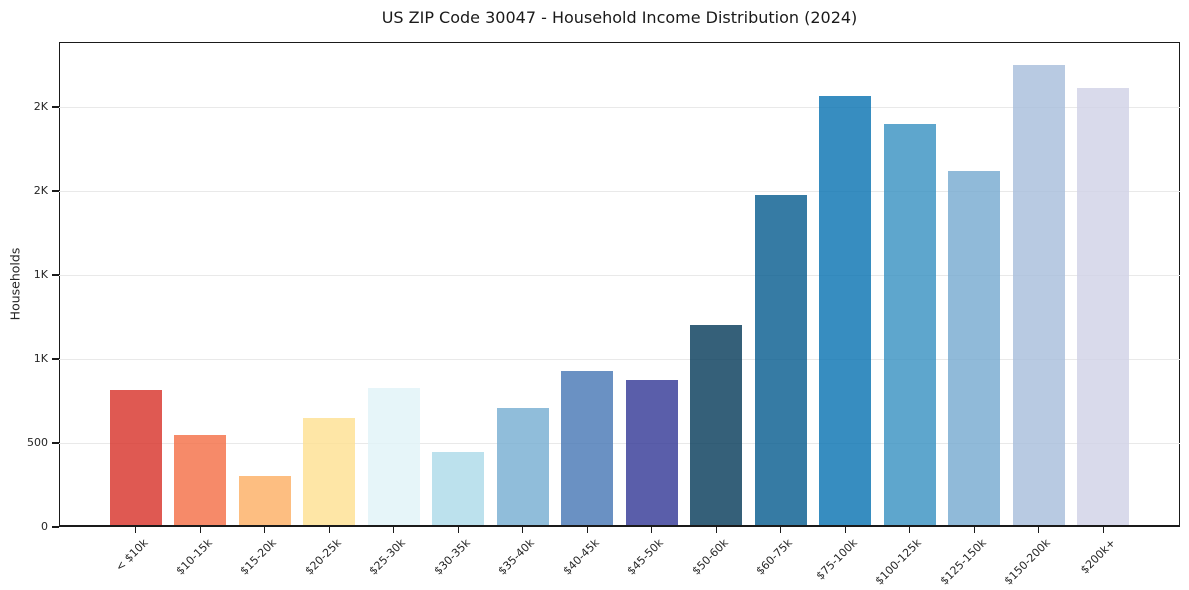  I want to click on x-tick-label: $30-35k, so click(452, 557).